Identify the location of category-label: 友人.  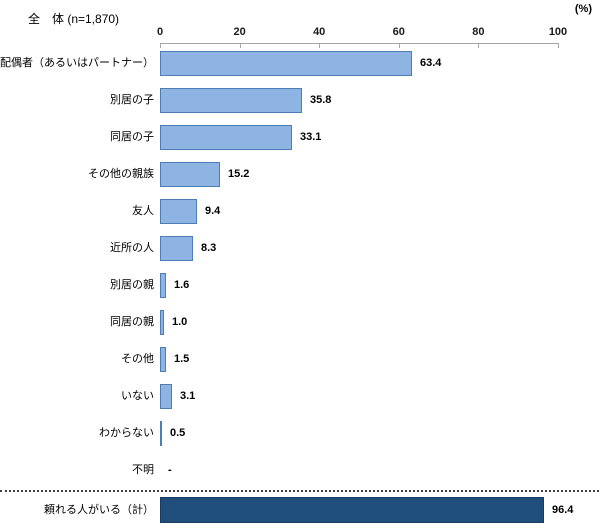
(143, 211).